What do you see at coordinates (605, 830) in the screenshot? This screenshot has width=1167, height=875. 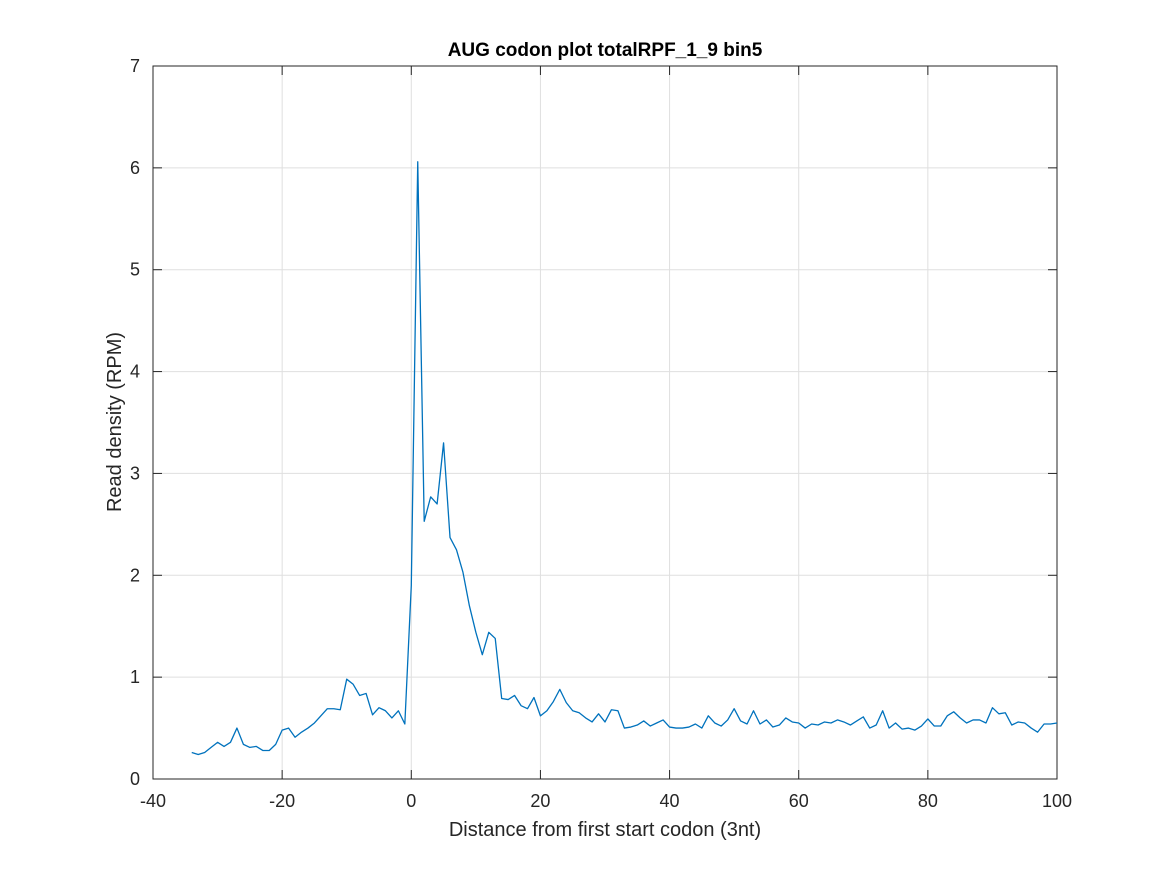 I see `x-axis-label: Distance from first start codon (3nt)` at bounding box center [605, 830].